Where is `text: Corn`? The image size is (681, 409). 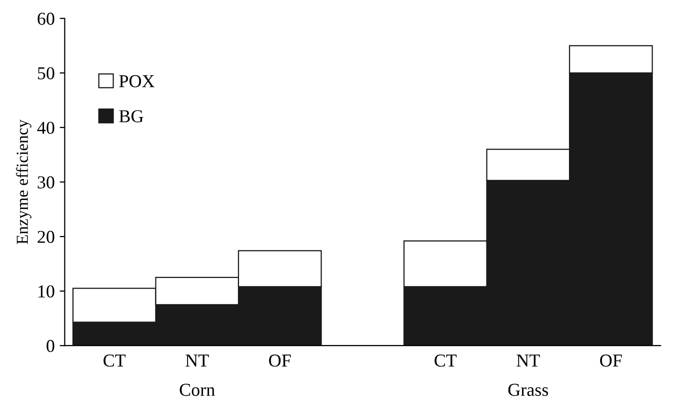
text: Corn is located at coordinates (197, 390).